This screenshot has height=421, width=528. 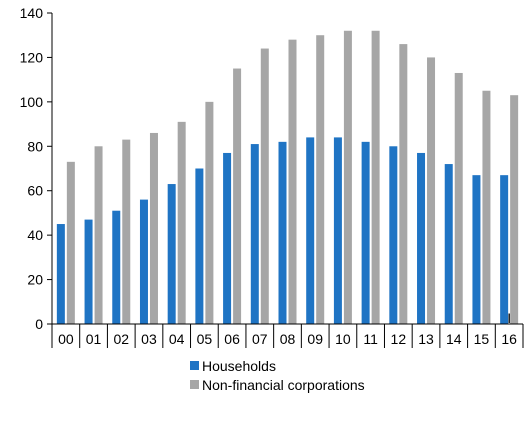 I want to click on y-tick-label: 20, so click(x=35, y=280).